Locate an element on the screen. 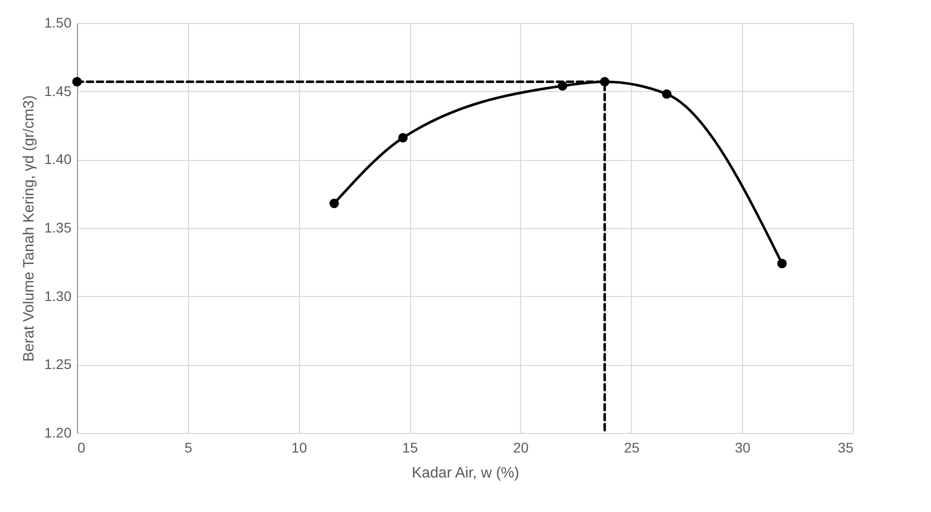 This screenshot has height=512, width=931. x-tick-label: 10 is located at coordinates (299, 448).